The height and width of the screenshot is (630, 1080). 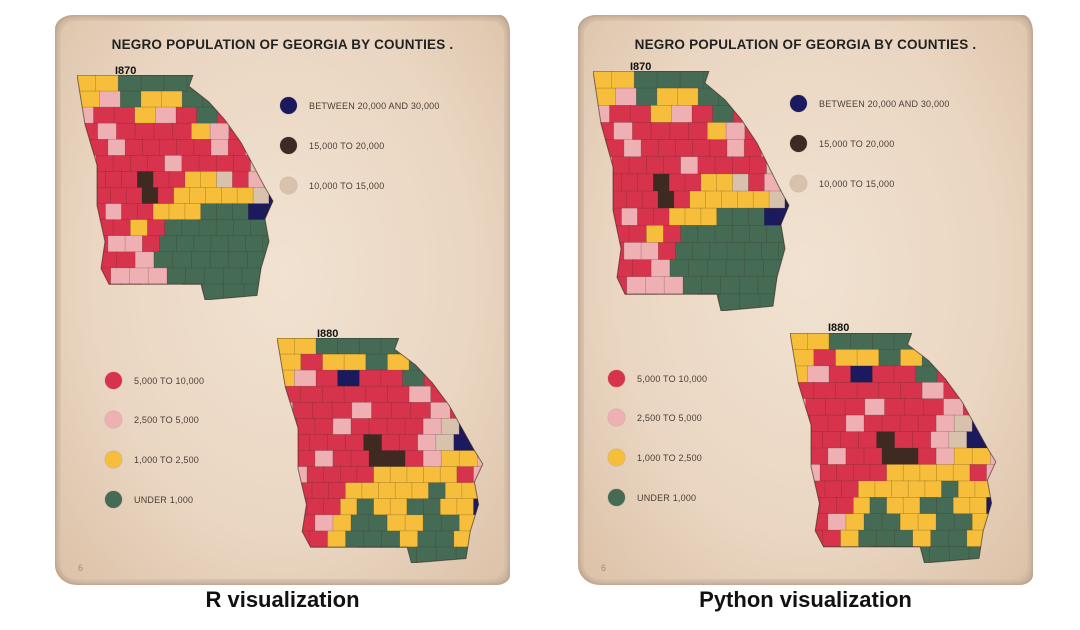 What do you see at coordinates (870, 103) in the screenshot?
I see `legend-item-1: BETWEEN 20,000 AND 30,000` at bounding box center [870, 103].